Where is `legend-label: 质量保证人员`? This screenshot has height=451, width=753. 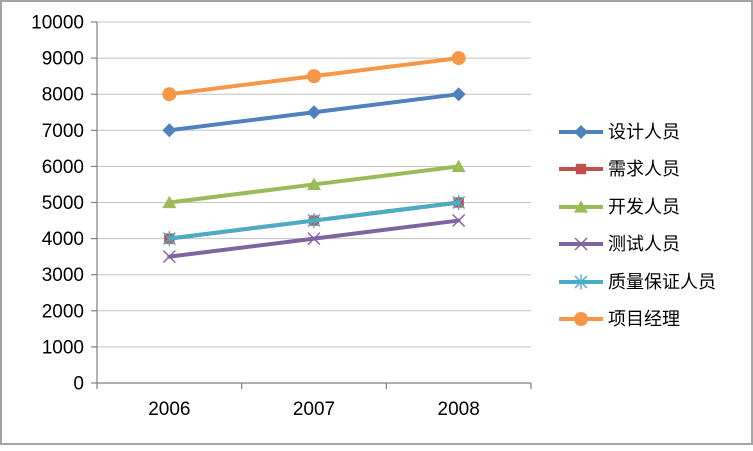
legend-label: 质量保证人员 is located at coordinates (662, 281).